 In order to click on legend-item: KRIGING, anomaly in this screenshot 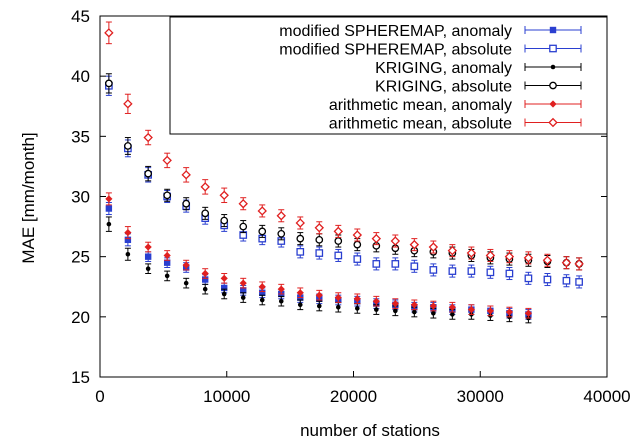, I will do `click(478, 68)`.